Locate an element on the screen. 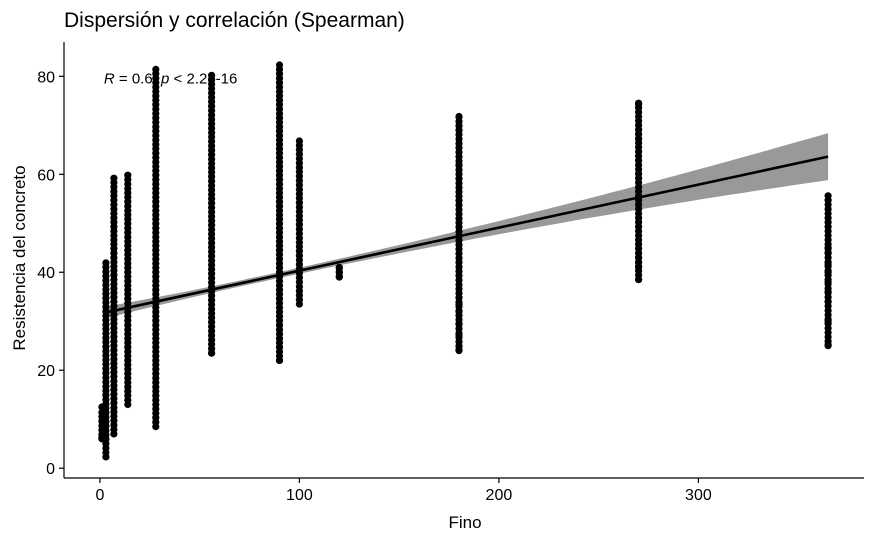  y-axis-title: Resistencia del concreto is located at coordinates (19, 257).